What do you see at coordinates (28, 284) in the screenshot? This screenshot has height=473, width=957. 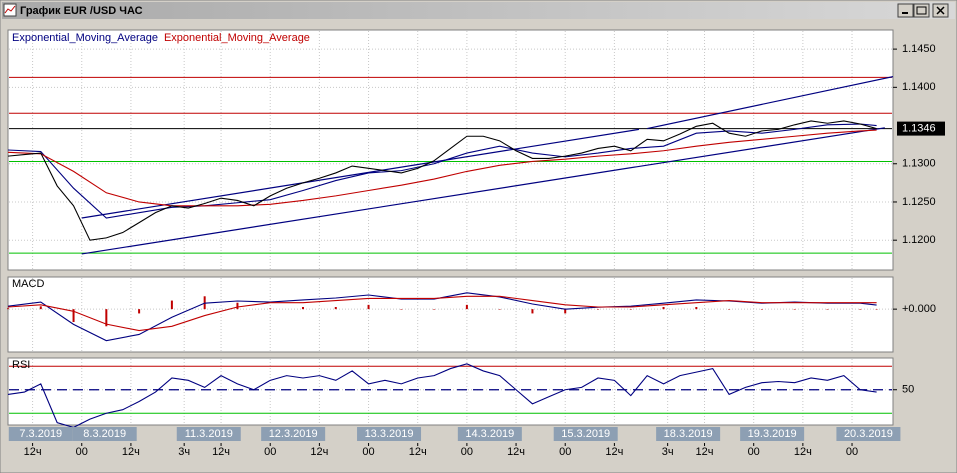 I see `panel-title: MACD` at bounding box center [28, 284].